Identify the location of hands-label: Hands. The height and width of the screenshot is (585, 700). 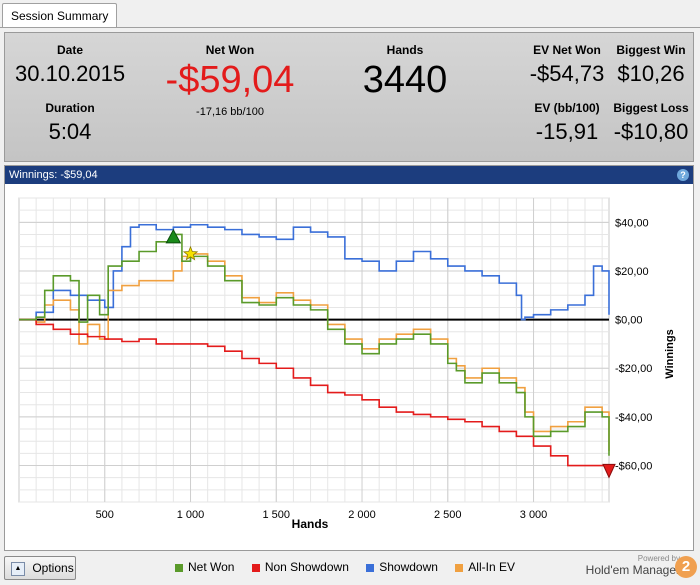
(405, 50).